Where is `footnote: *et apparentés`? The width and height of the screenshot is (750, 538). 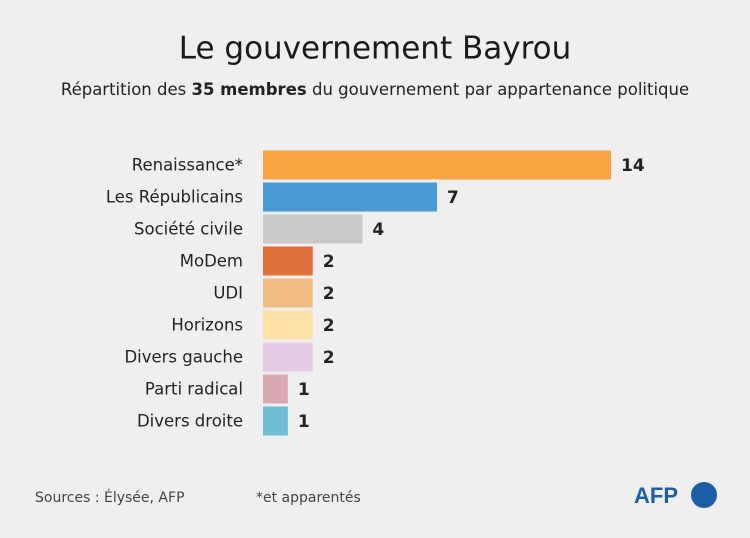
footnote: *et apparentés is located at coordinates (308, 498).